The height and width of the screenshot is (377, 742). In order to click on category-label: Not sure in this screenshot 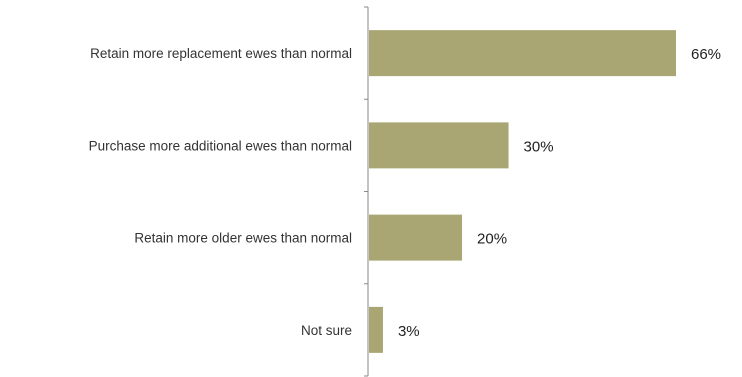, I will do `click(326, 330)`.